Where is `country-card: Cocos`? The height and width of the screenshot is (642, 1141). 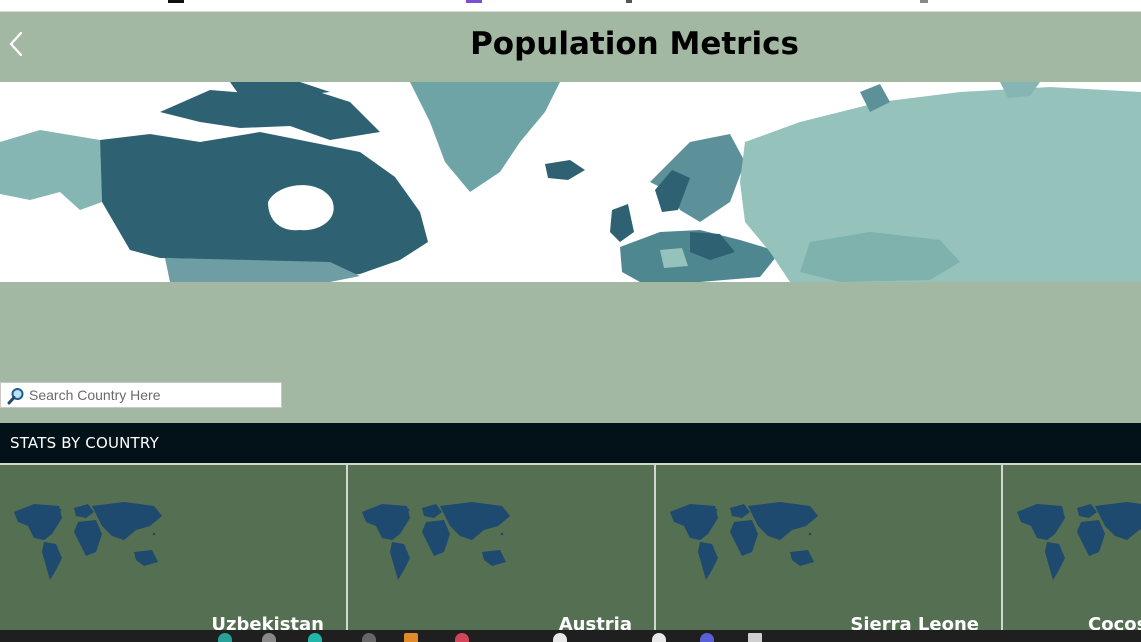 country-card: Cocos is located at coordinates (1072, 547).